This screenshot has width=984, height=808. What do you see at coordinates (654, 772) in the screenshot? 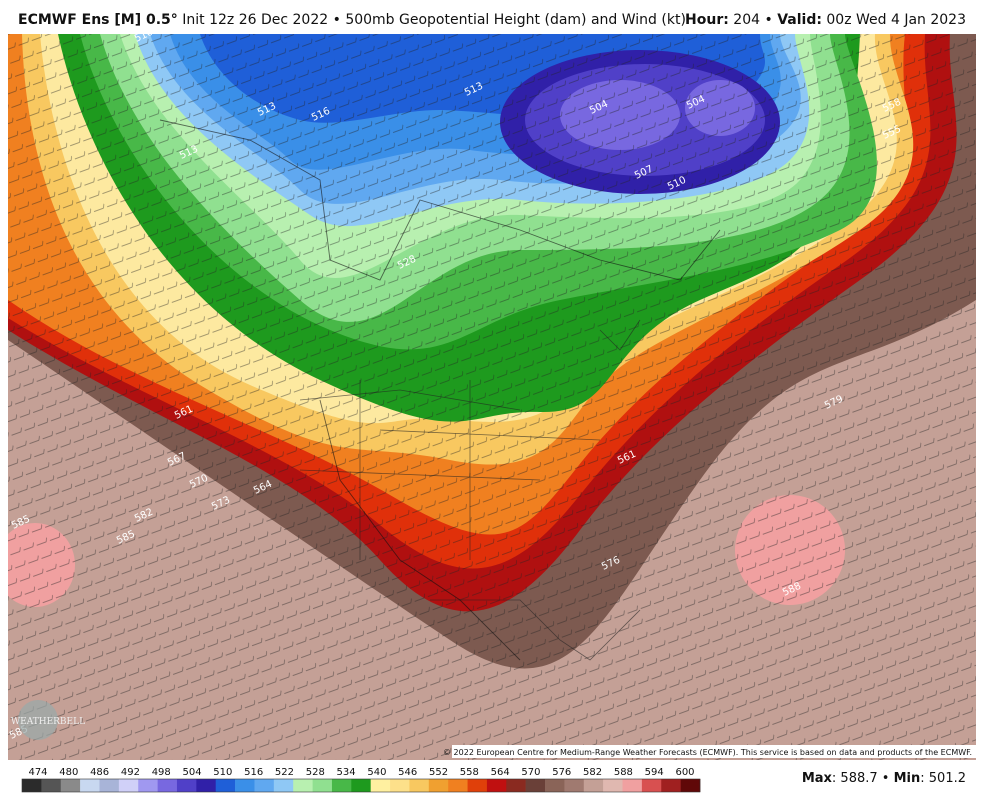
I see `colorbar-label: 594` at bounding box center [654, 772].